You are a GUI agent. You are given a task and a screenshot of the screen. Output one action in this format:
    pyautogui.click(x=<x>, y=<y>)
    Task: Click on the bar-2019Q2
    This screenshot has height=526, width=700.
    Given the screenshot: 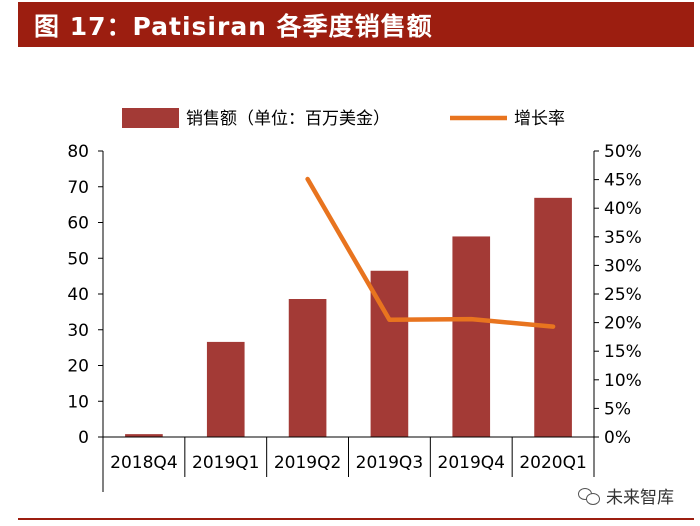 What is the action you would take?
    pyautogui.click(x=307, y=368)
    